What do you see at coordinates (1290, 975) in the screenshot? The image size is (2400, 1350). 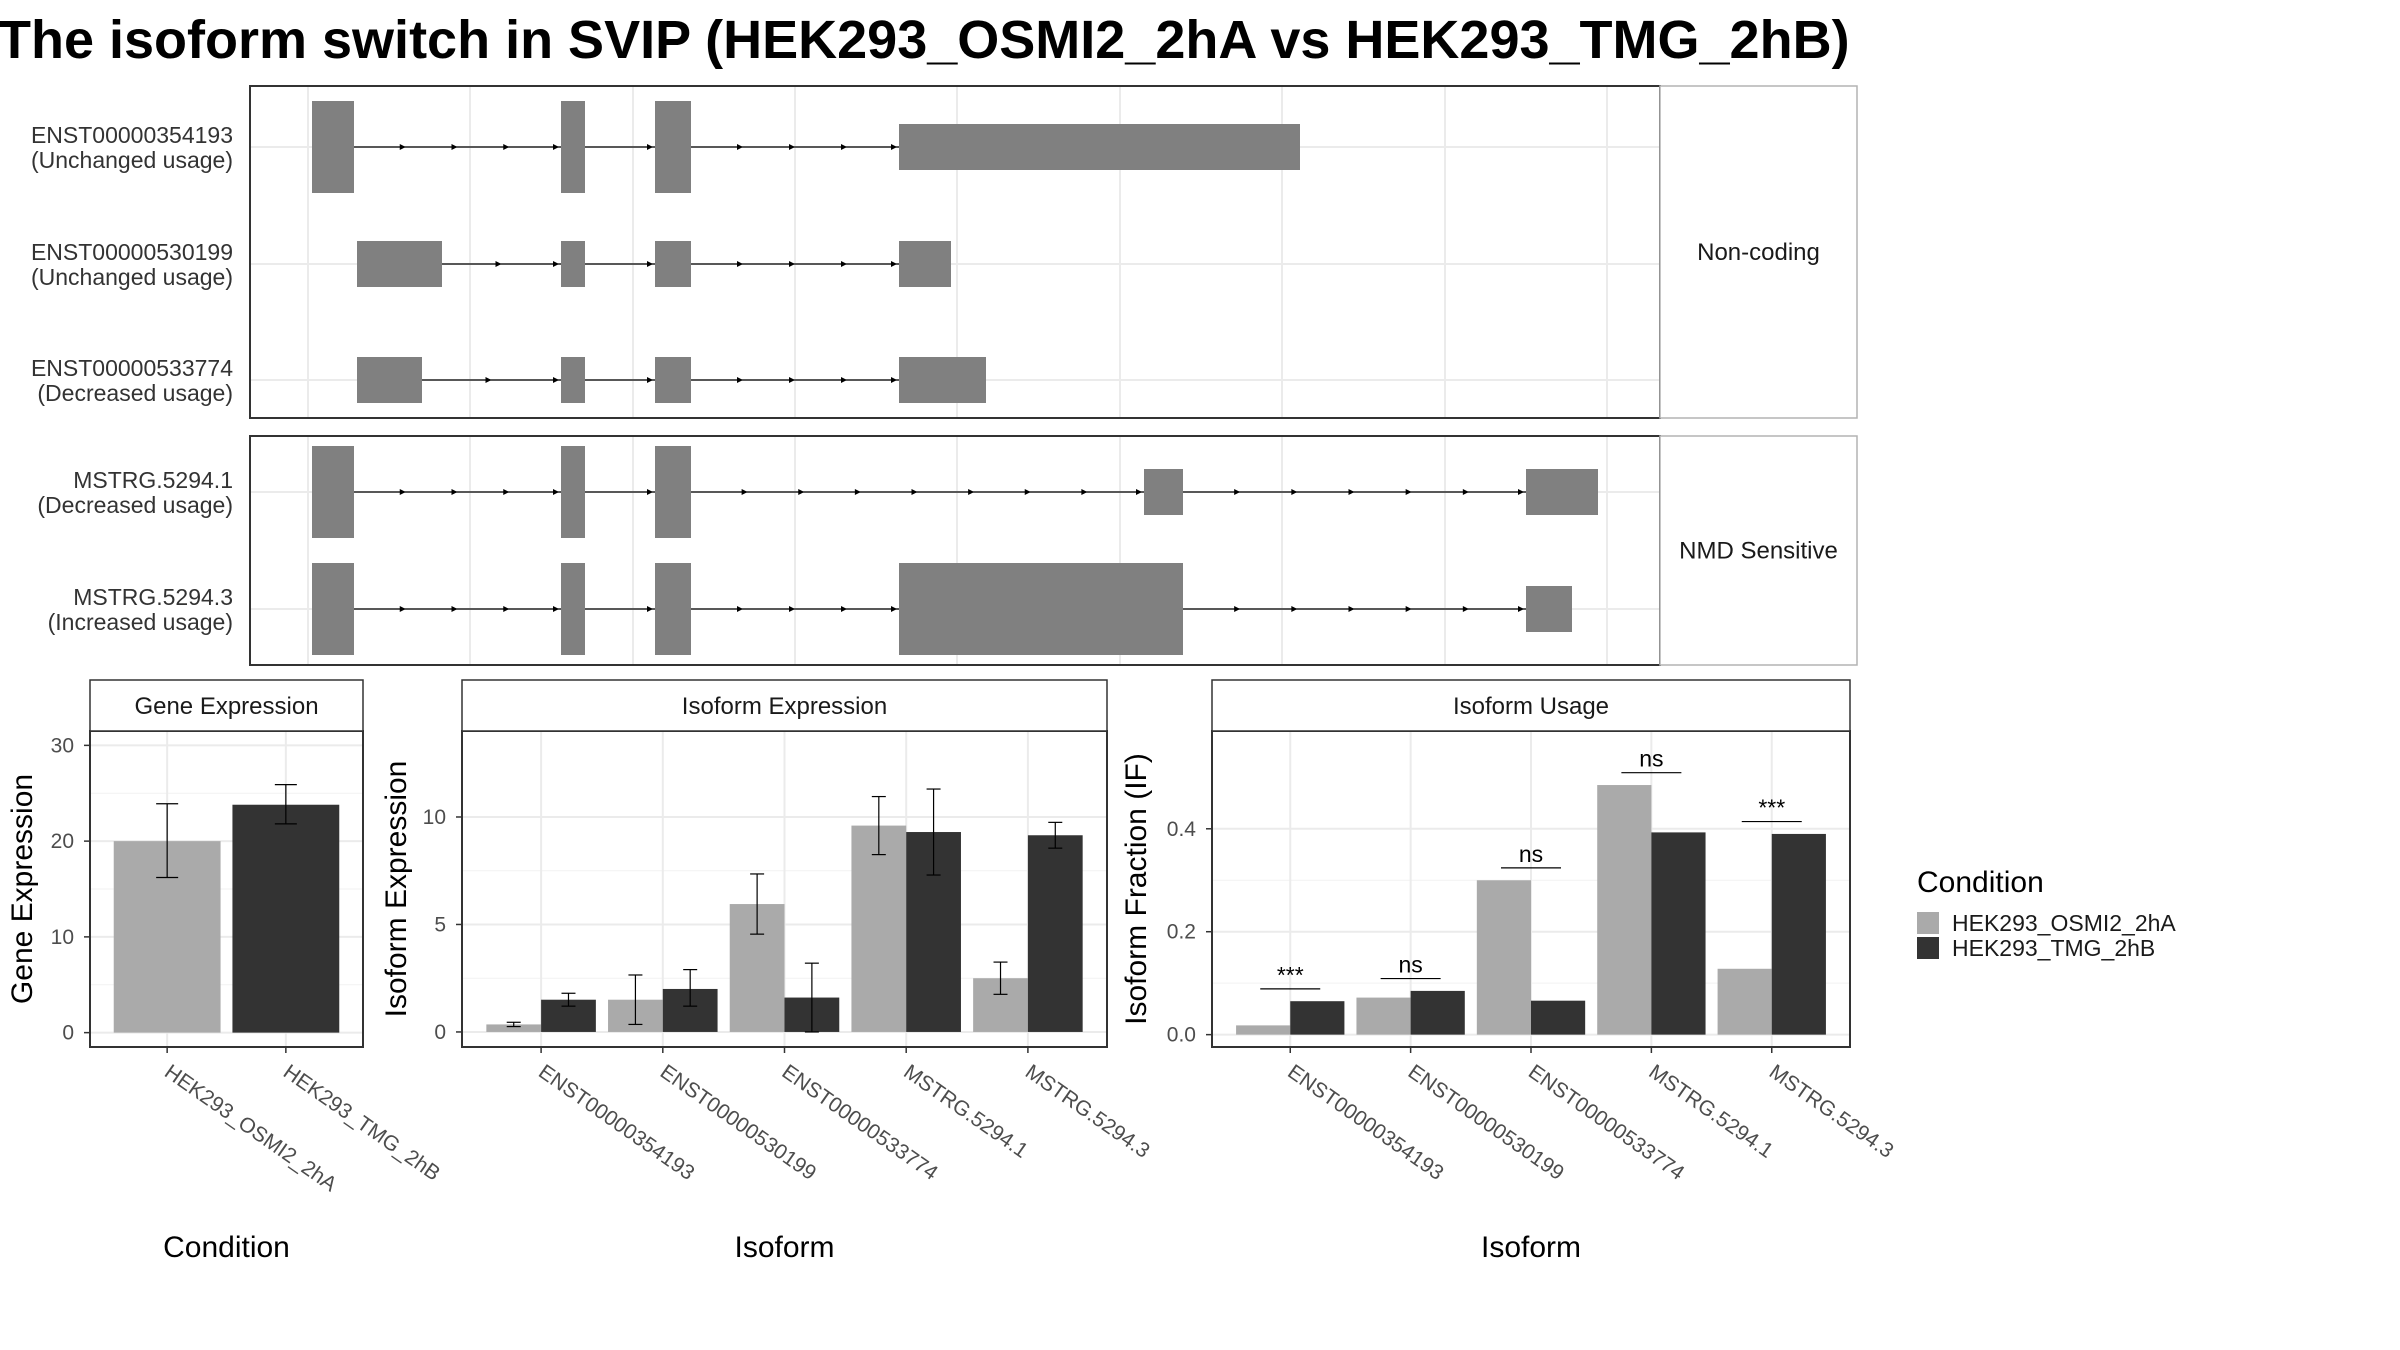 I see `significance-label: ***` at bounding box center [1290, 975].